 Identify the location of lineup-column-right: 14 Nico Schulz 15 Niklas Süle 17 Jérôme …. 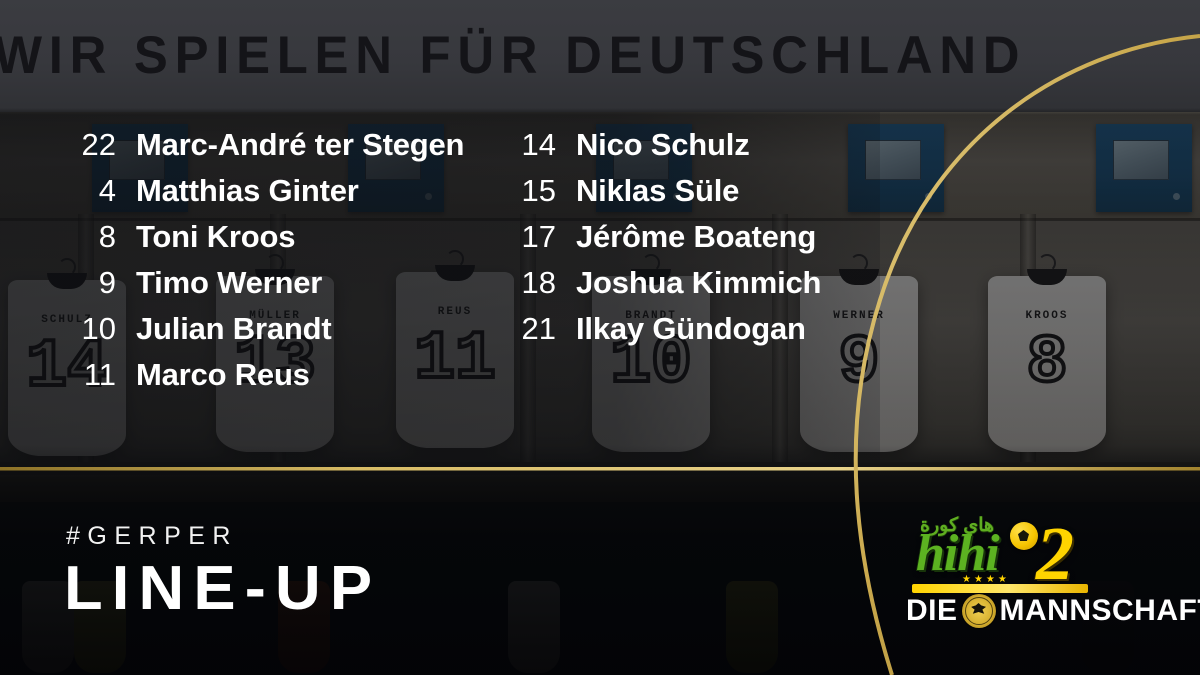
(698, 237).